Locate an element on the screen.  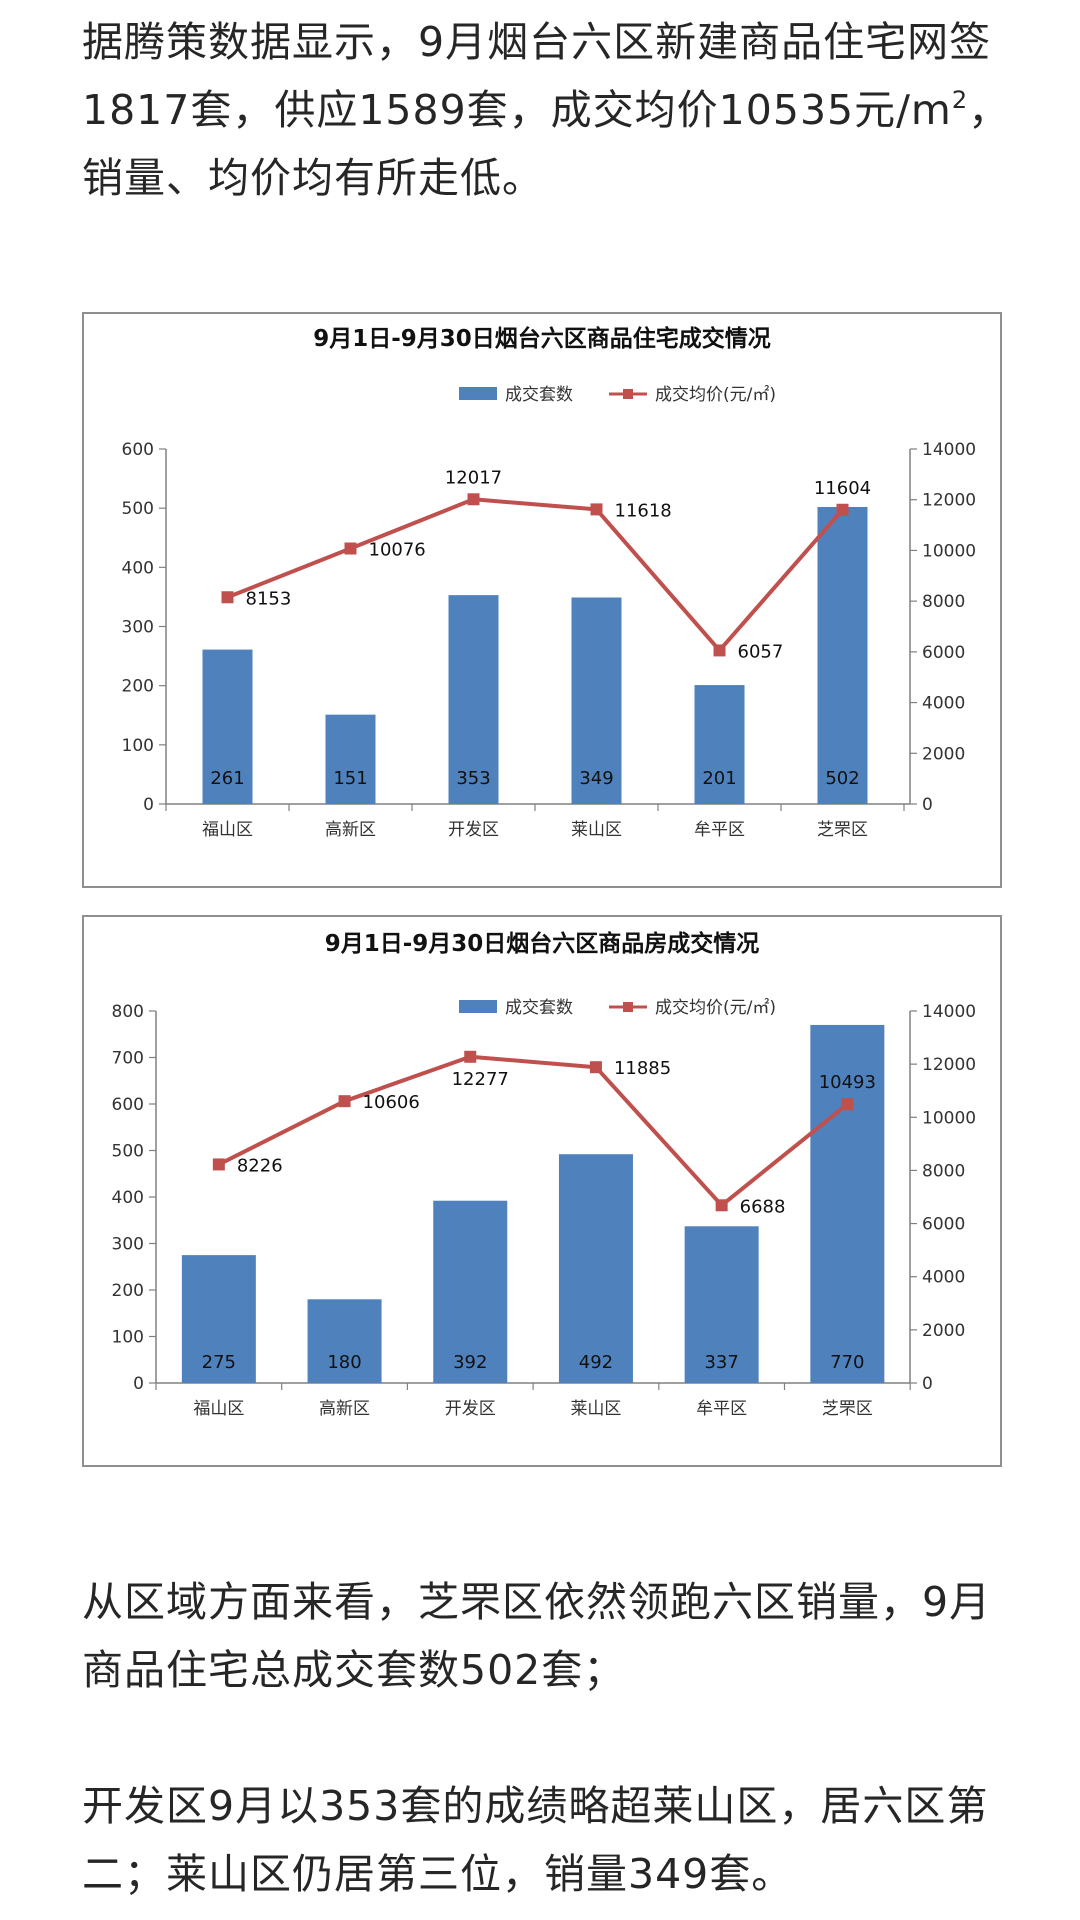
bar-value-label: 492 is located at coordinates (596, 1362).